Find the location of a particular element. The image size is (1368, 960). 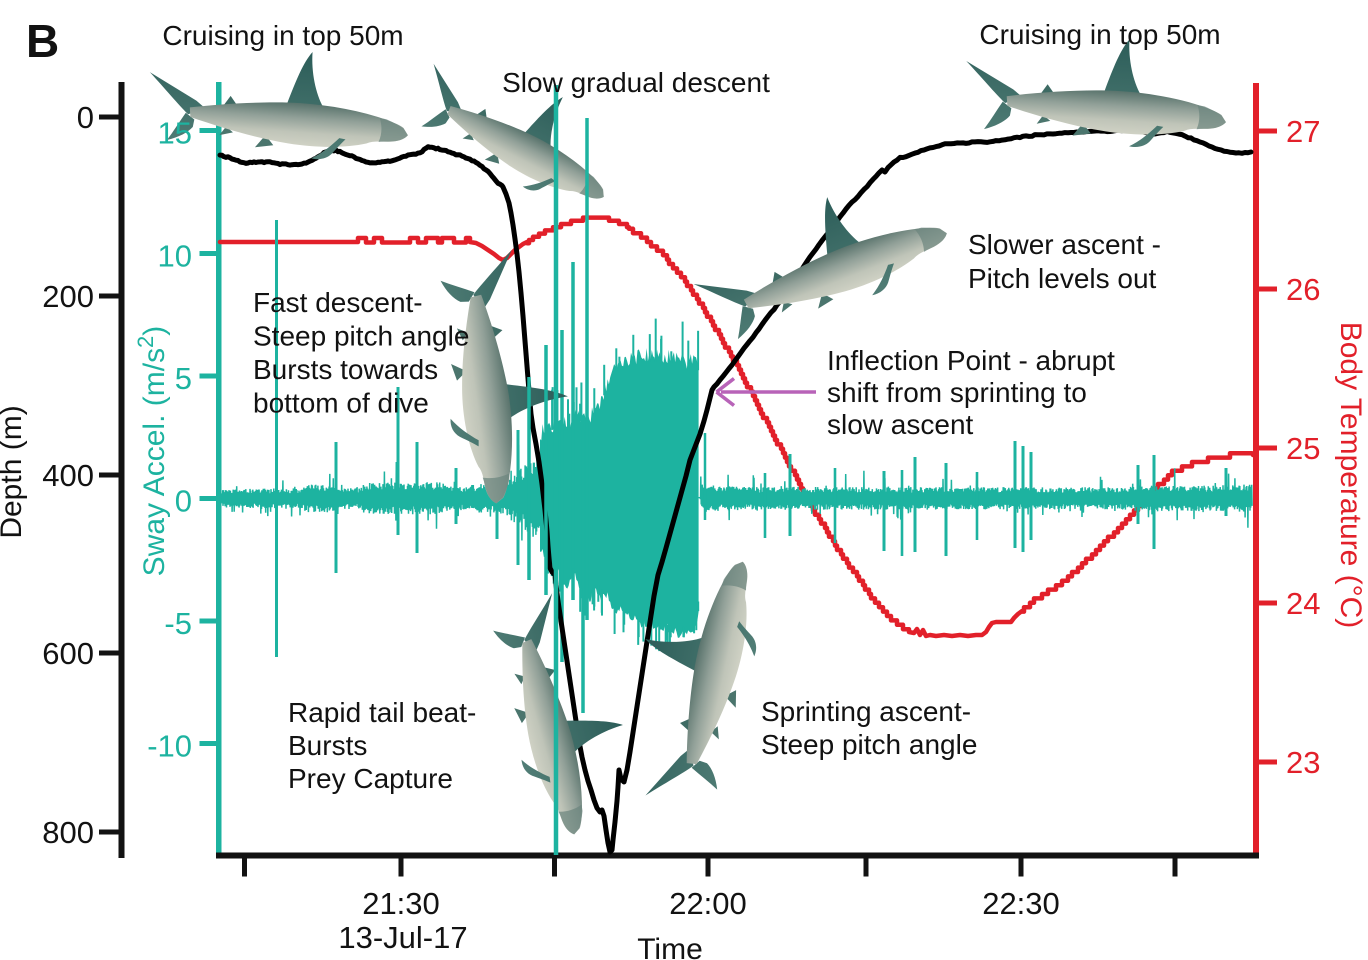

svg-text: Prey Capture is located at coordinates (370, 778).